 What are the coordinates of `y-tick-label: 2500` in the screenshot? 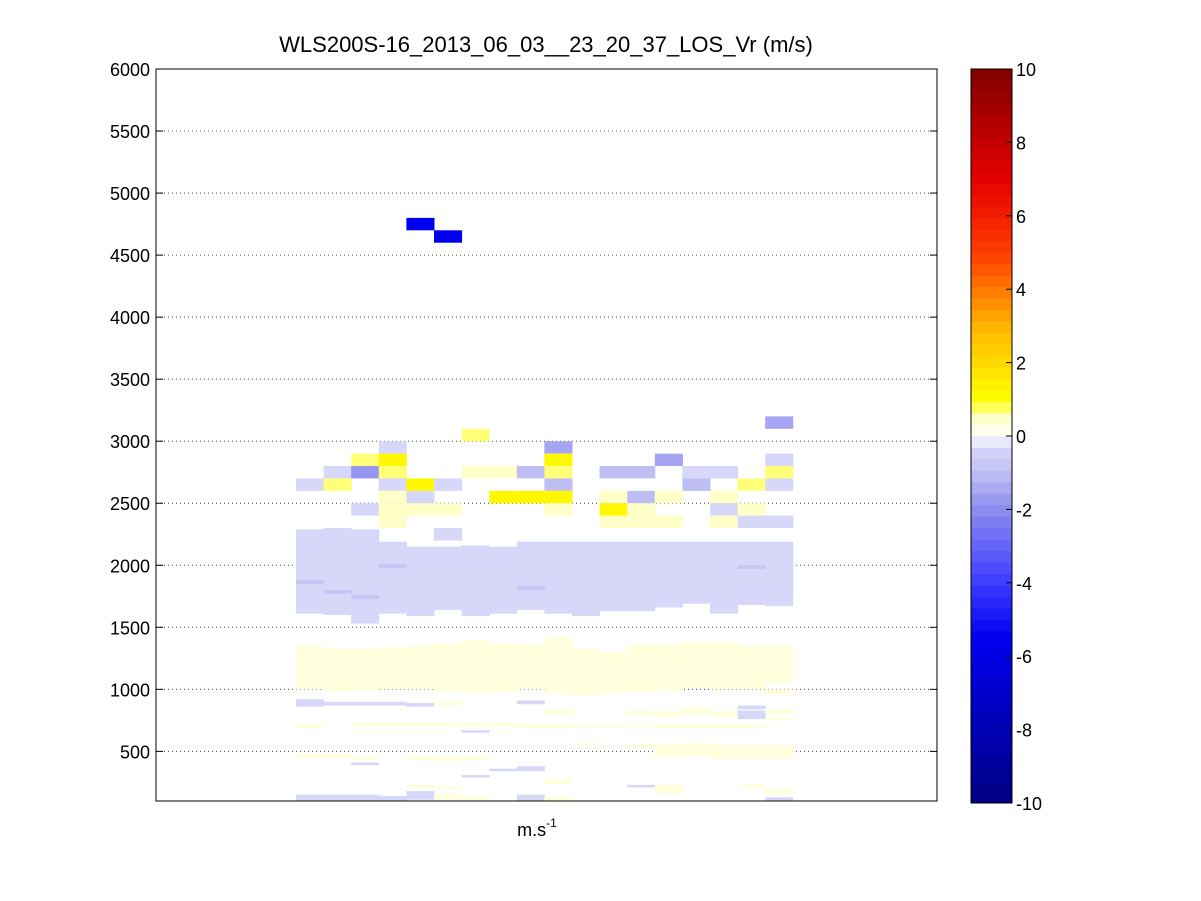 It's located at (130, 504).